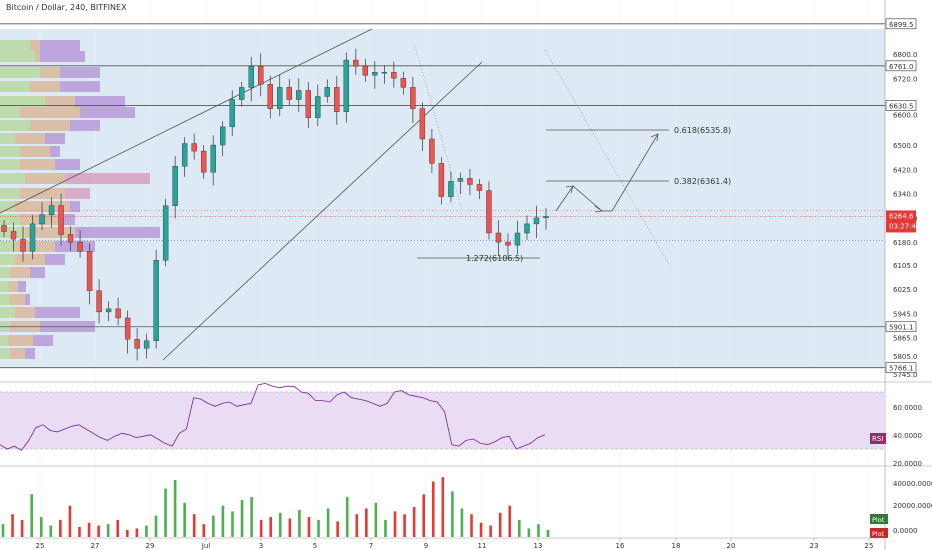  I want to click on price-tick-label: 6340.0, so click(905, 195).